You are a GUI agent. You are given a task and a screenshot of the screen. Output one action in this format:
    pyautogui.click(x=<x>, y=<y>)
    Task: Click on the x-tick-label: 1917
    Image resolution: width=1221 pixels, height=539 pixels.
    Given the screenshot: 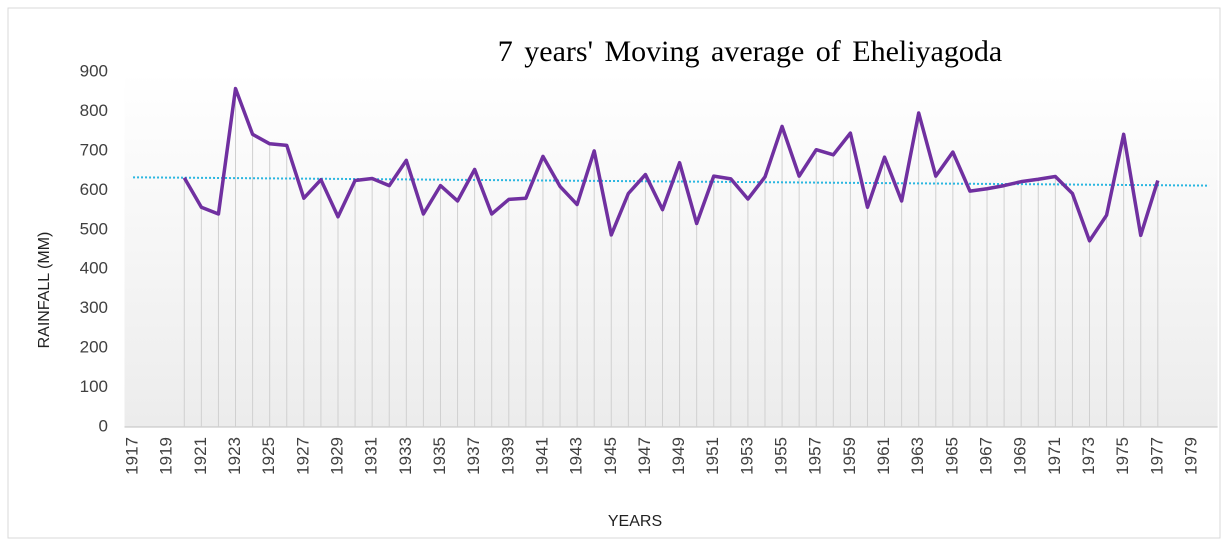 What is the action you would take?
    pyautogui.click(x=132, y=456)
    